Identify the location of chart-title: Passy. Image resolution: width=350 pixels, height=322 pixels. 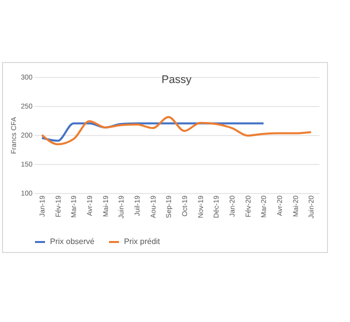
(177, 80).